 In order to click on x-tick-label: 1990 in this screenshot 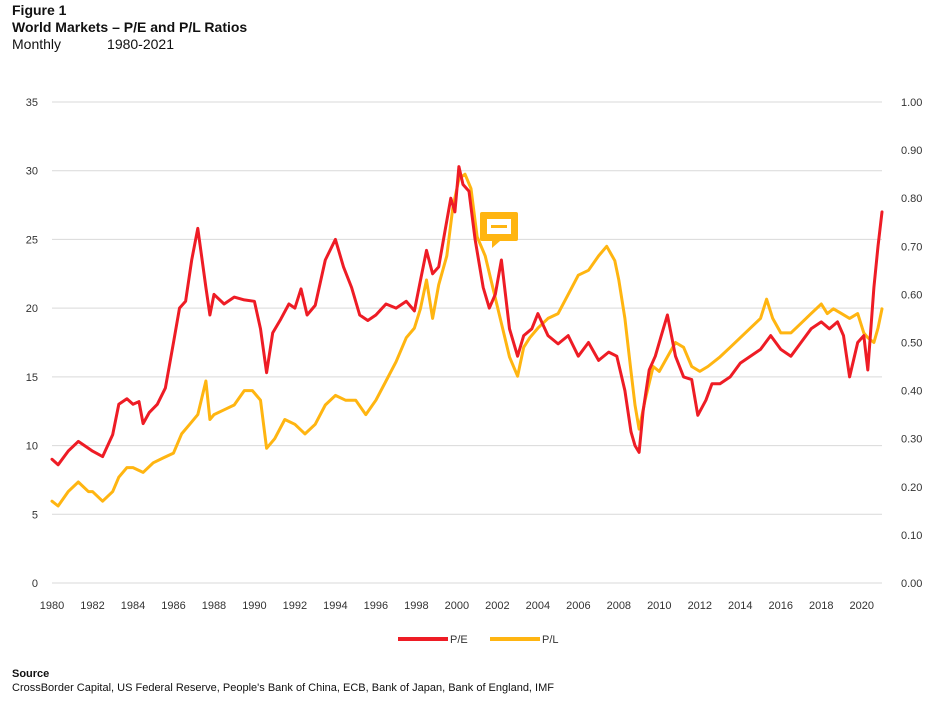, I will do `click(254, 606)`.